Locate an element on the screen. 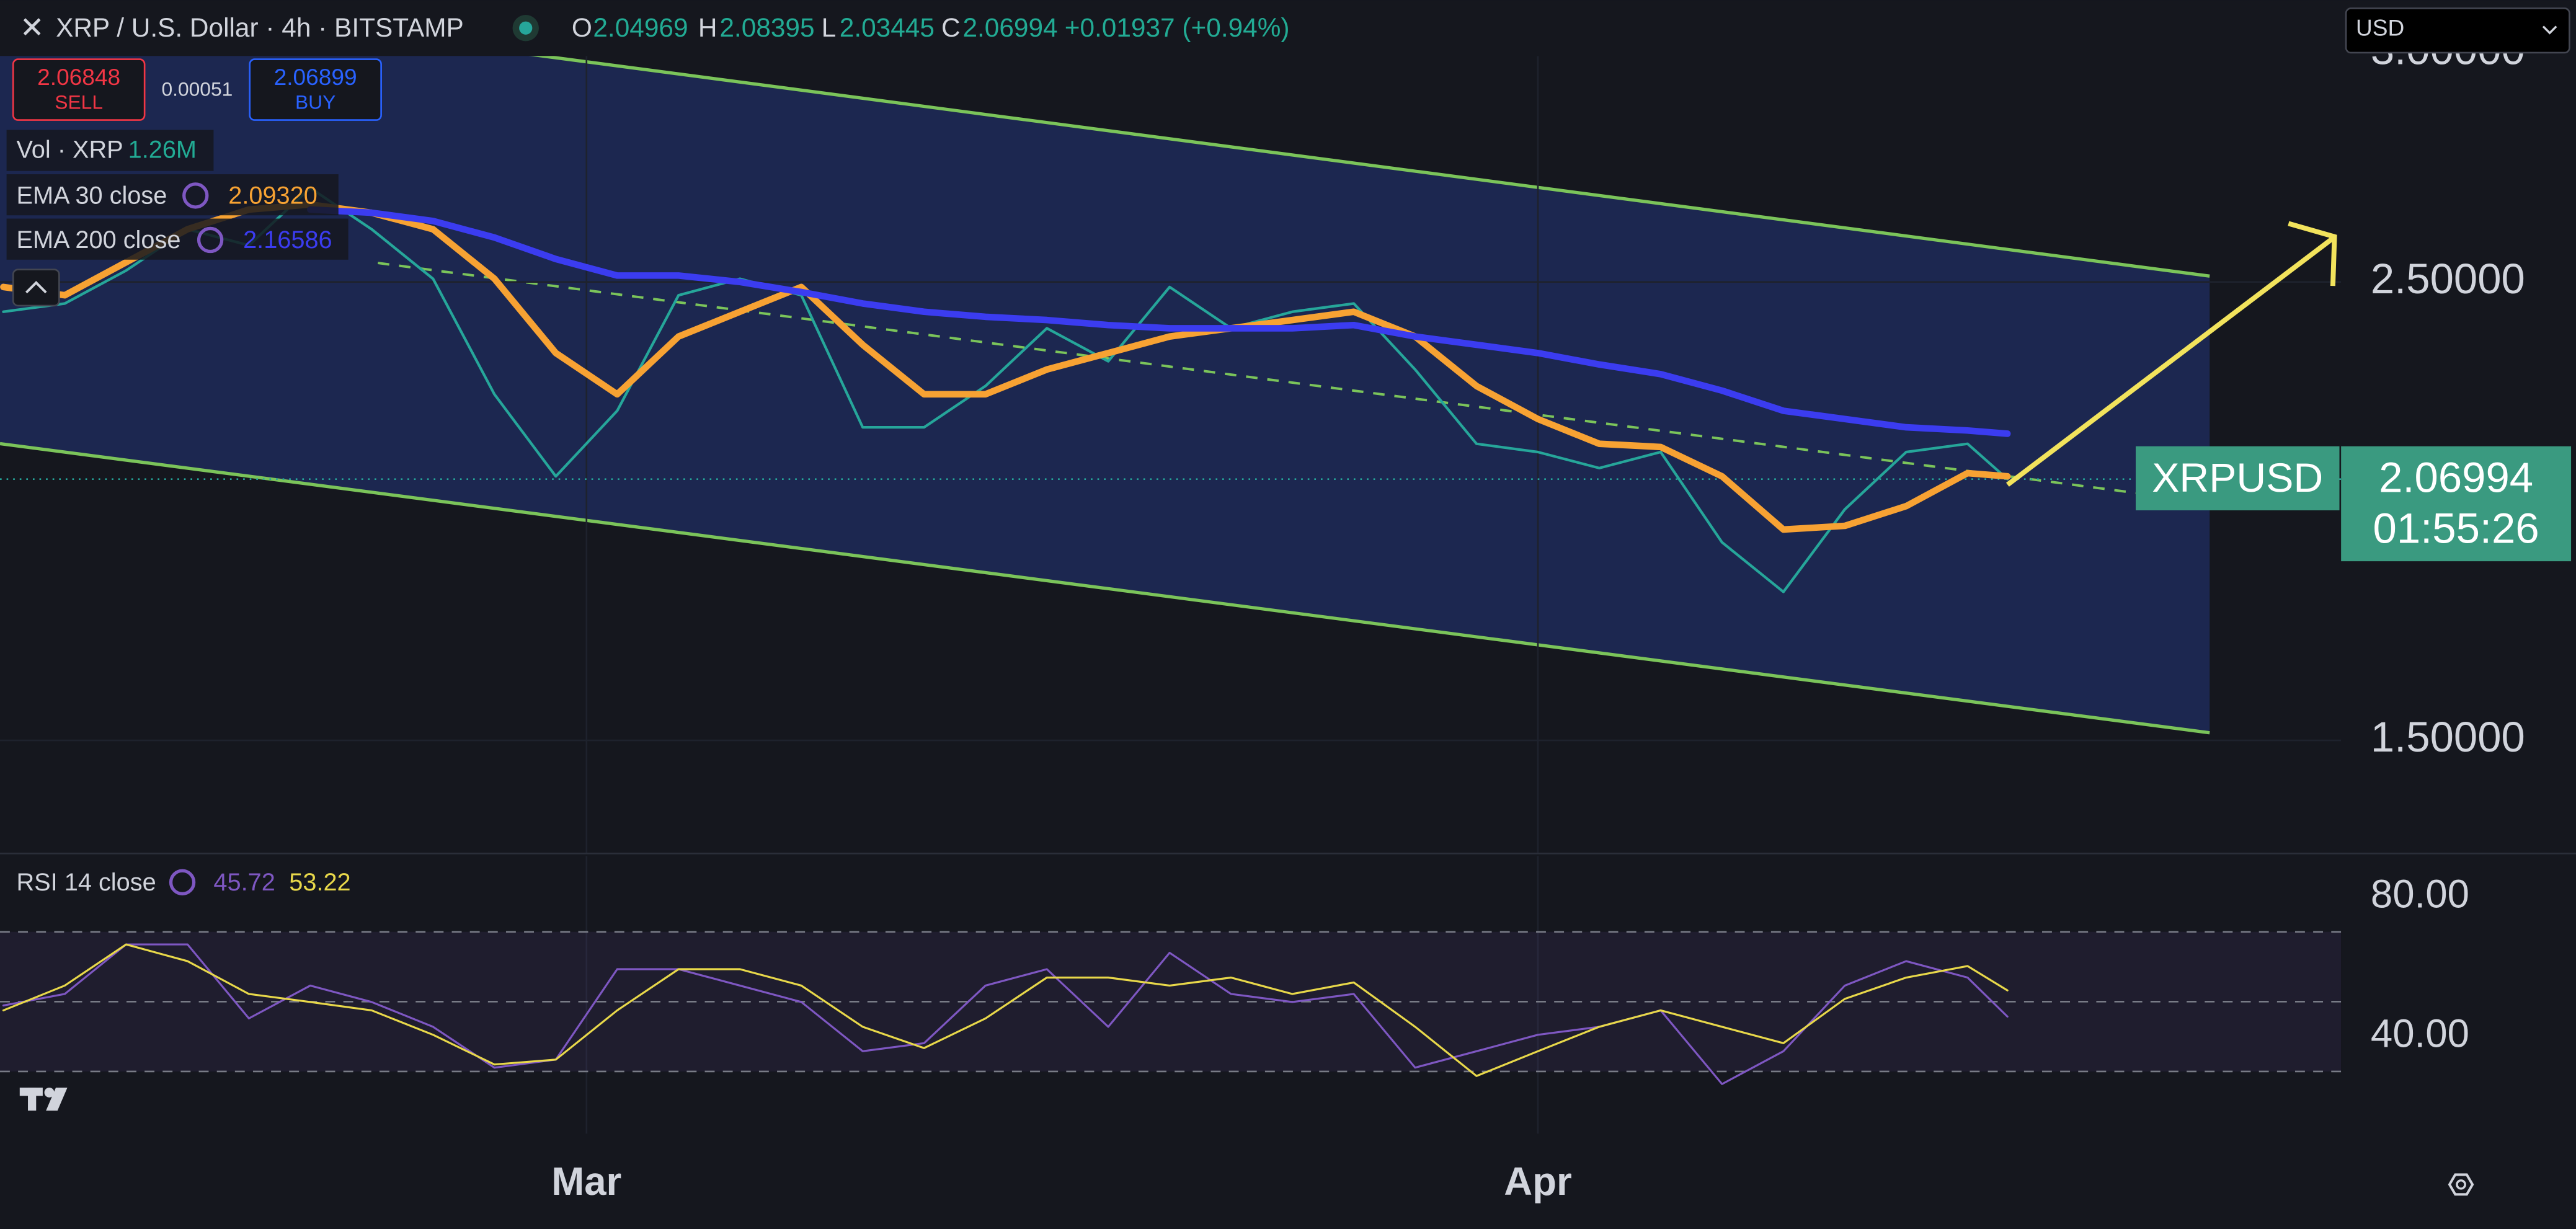 The image size is (2576, 1229). channel-mid is located at coordinates (1257, 378).